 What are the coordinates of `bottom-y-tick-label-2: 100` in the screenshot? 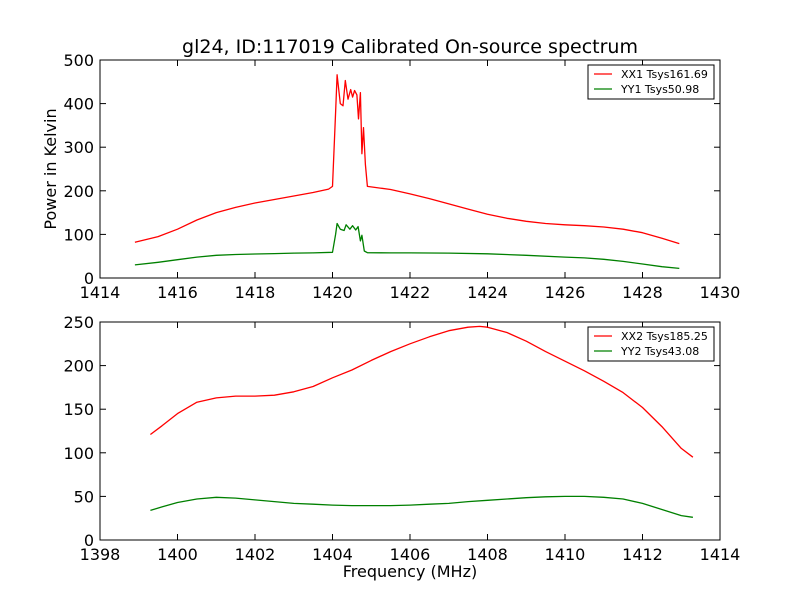 It's located at (78, 453).